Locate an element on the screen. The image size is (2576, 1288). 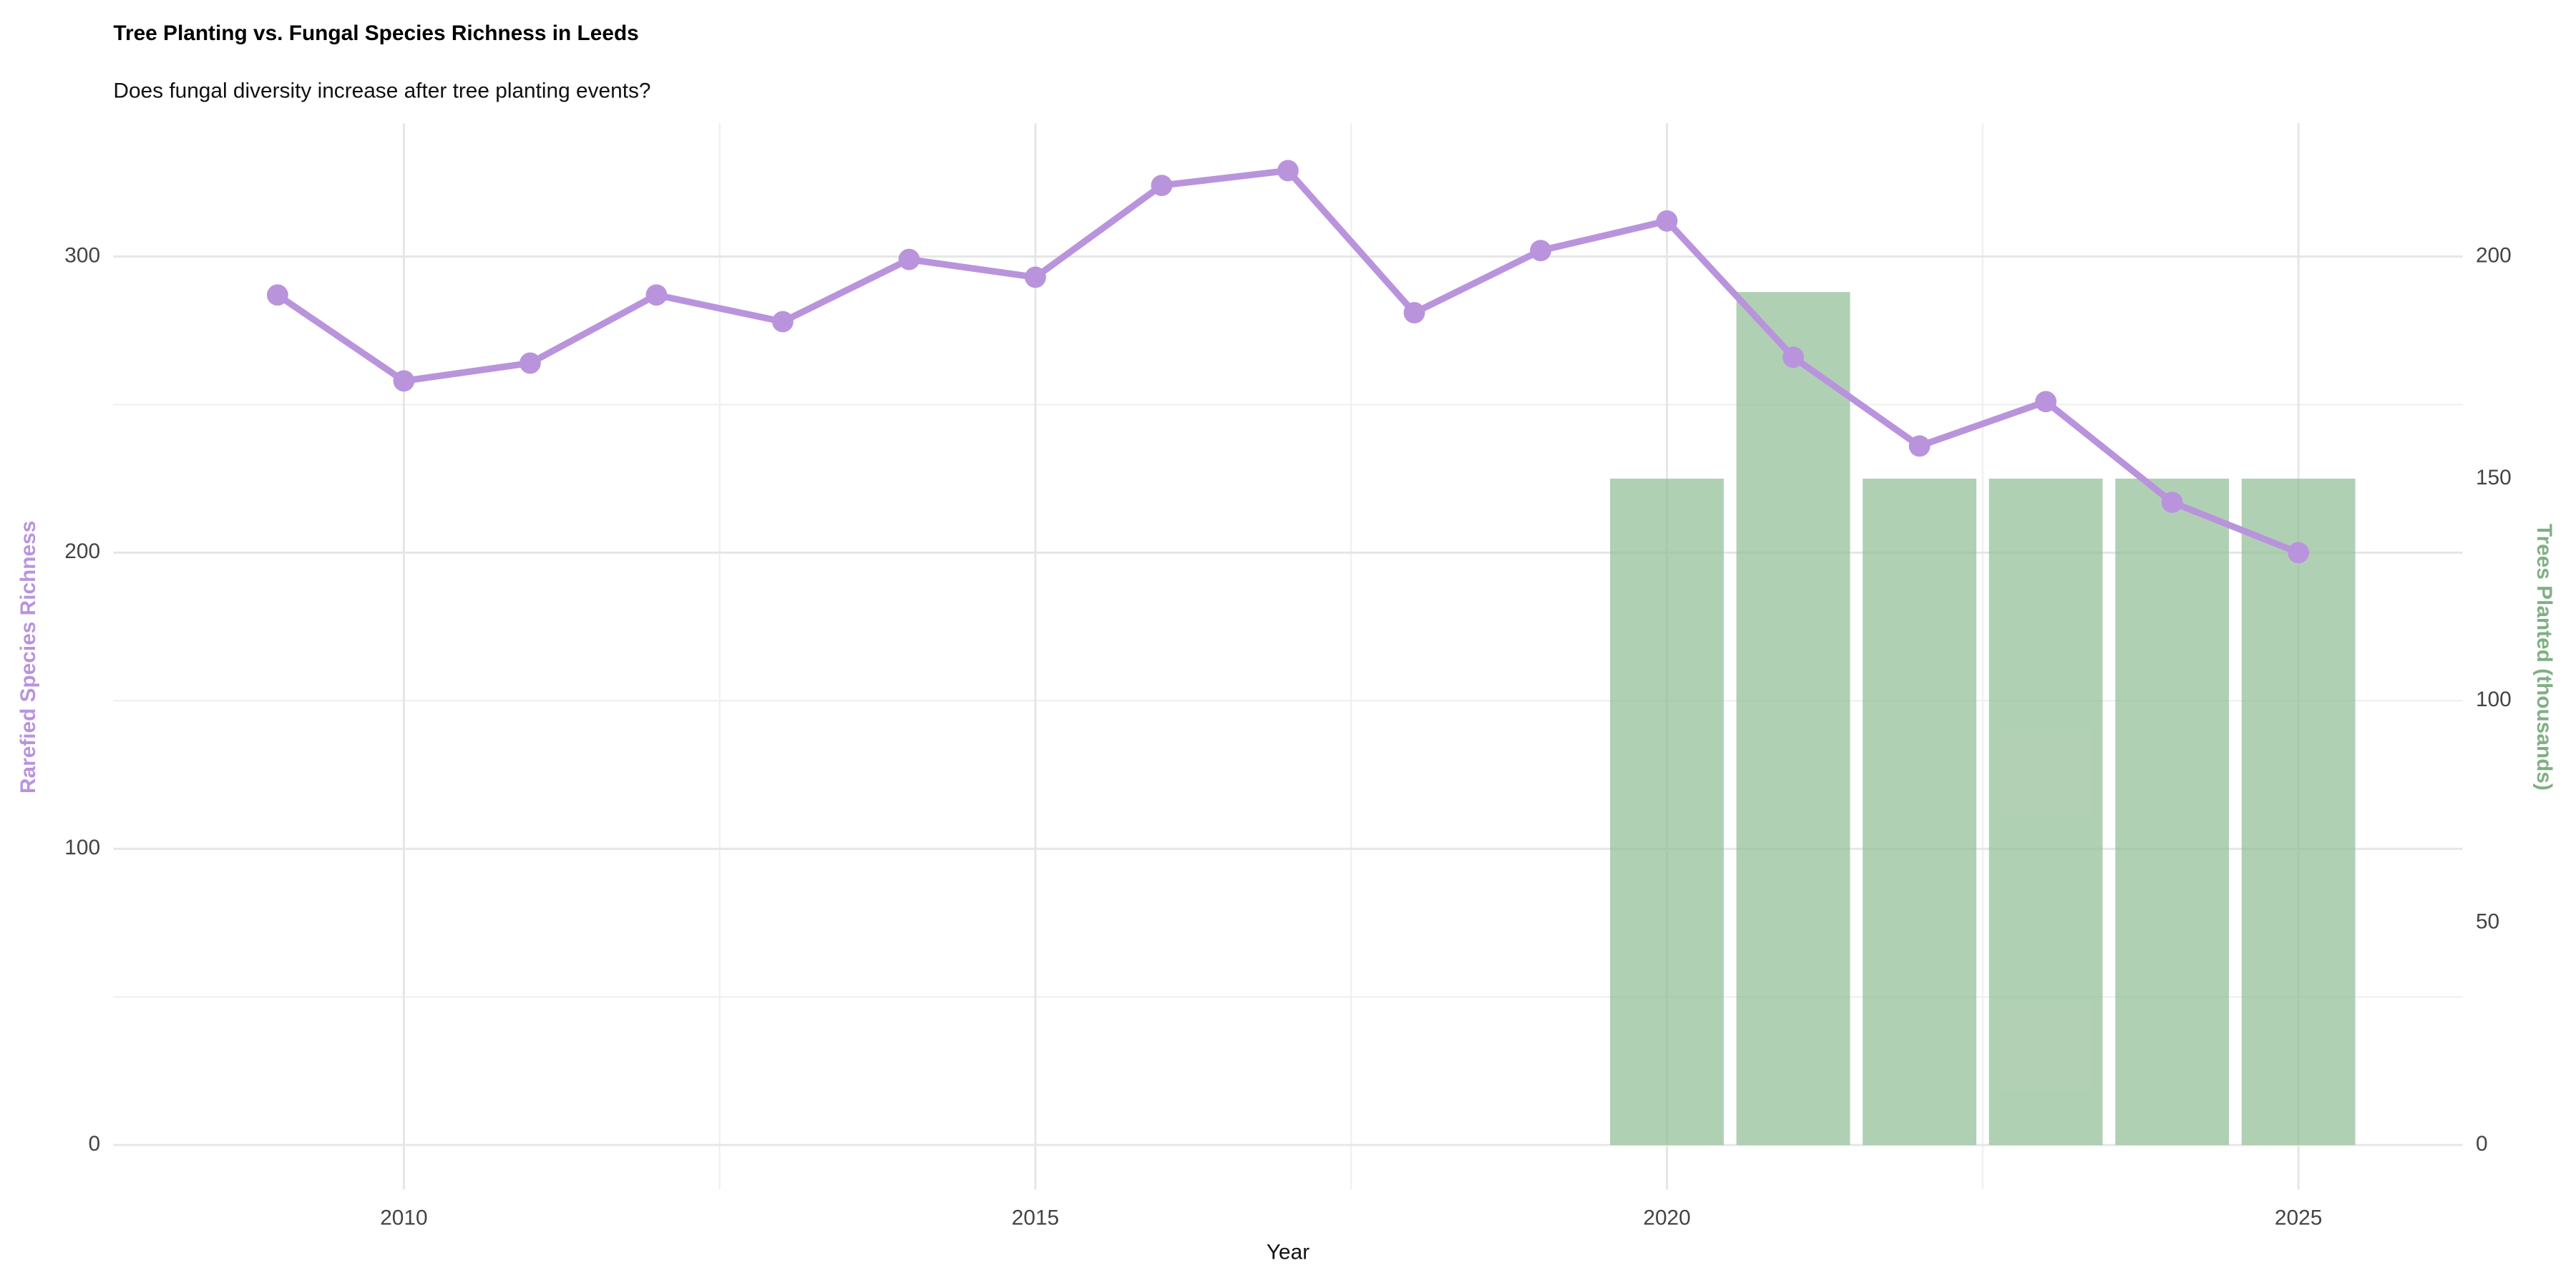
x-tick-label: 2010 is located at coordinates (403, 1217).